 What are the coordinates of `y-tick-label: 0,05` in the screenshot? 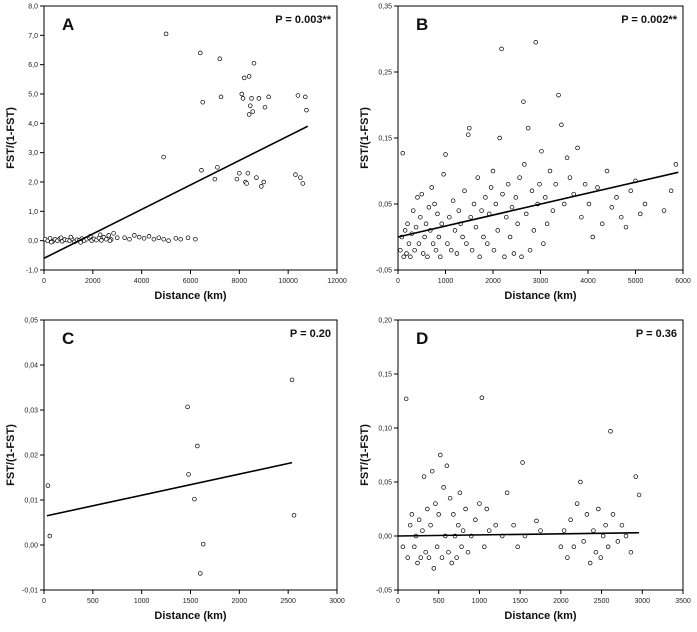 It's located at (31, 321).